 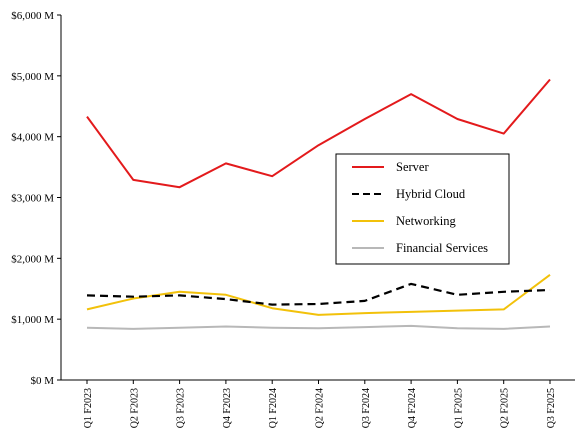 I want to click on series-line-hybrid-cloud, so click(x=318, y=294).